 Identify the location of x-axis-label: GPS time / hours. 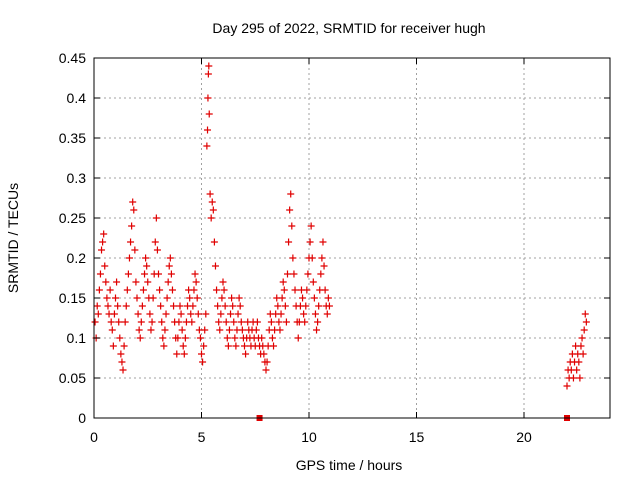
(349, 465).